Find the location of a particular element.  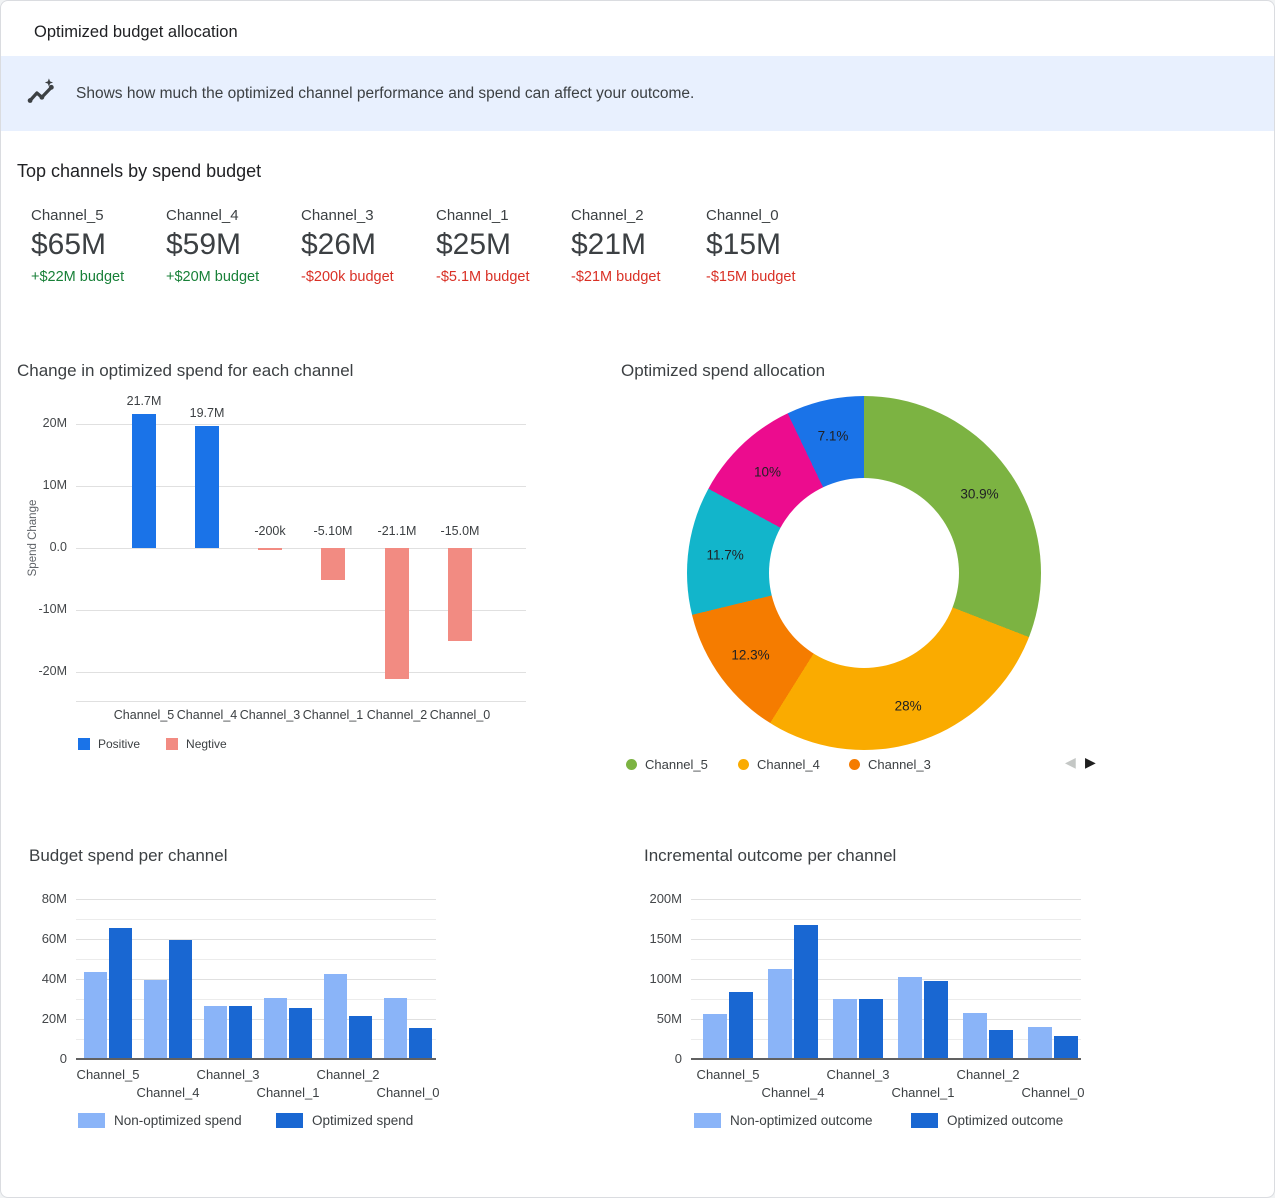

channel-amount: $65M is located at coordinates (69, 244).